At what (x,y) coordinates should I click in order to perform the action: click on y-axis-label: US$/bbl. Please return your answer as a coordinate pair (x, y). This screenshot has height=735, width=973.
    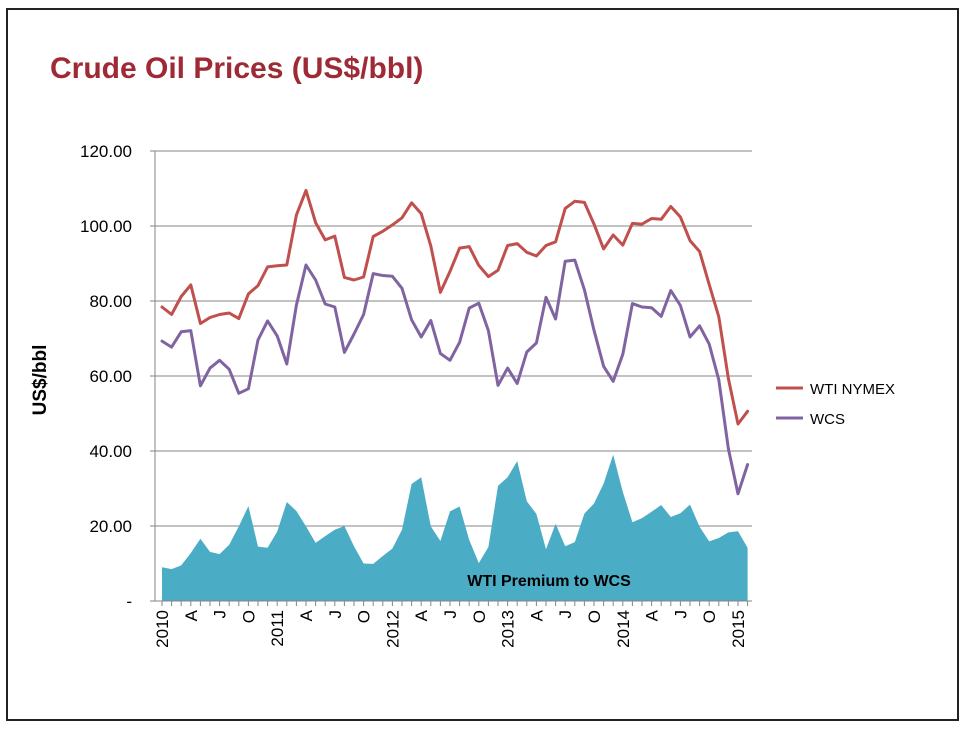
    Looking at the image, I should click on (40, 380).